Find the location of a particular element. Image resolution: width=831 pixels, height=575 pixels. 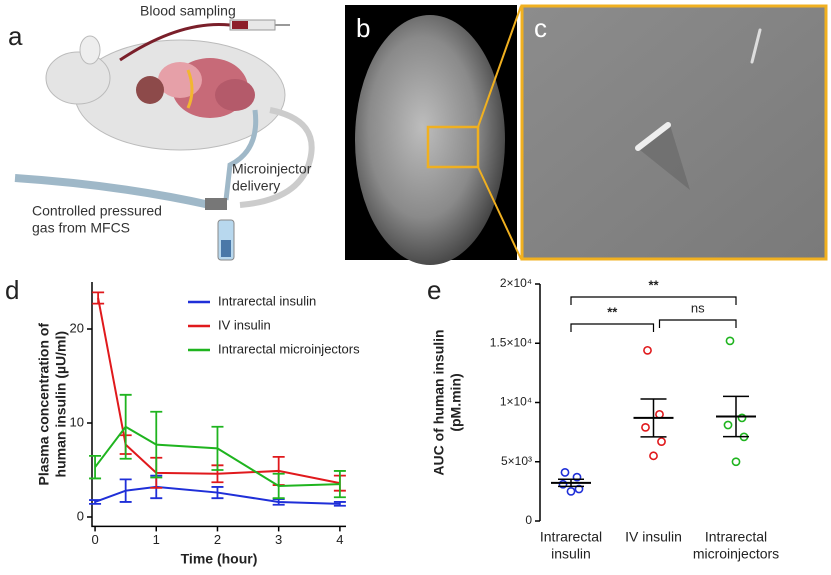

text-line: Blood sampling is located at coordinates (188, 11).